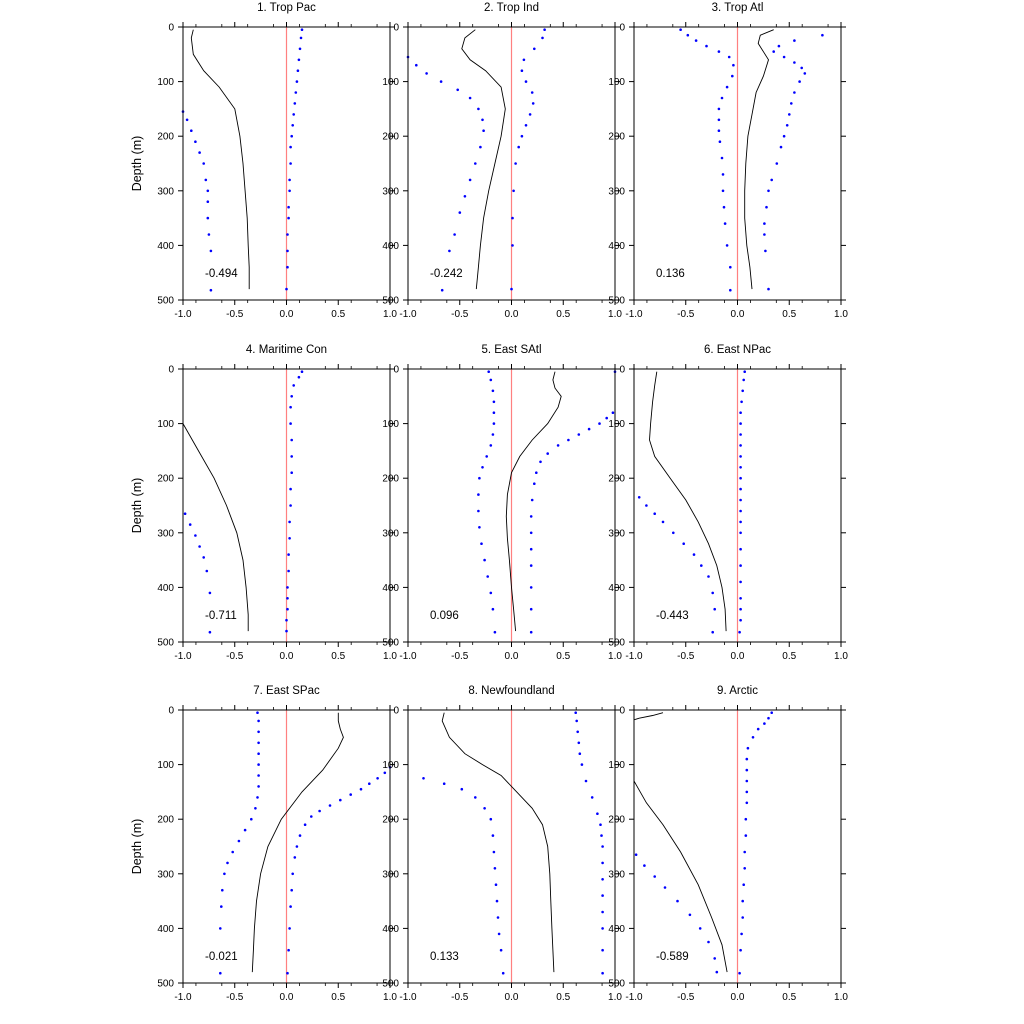 This screenshot has height=1024, width=1024. I want to click on panel-title: 4. Maritime Con, so click(286, 350).